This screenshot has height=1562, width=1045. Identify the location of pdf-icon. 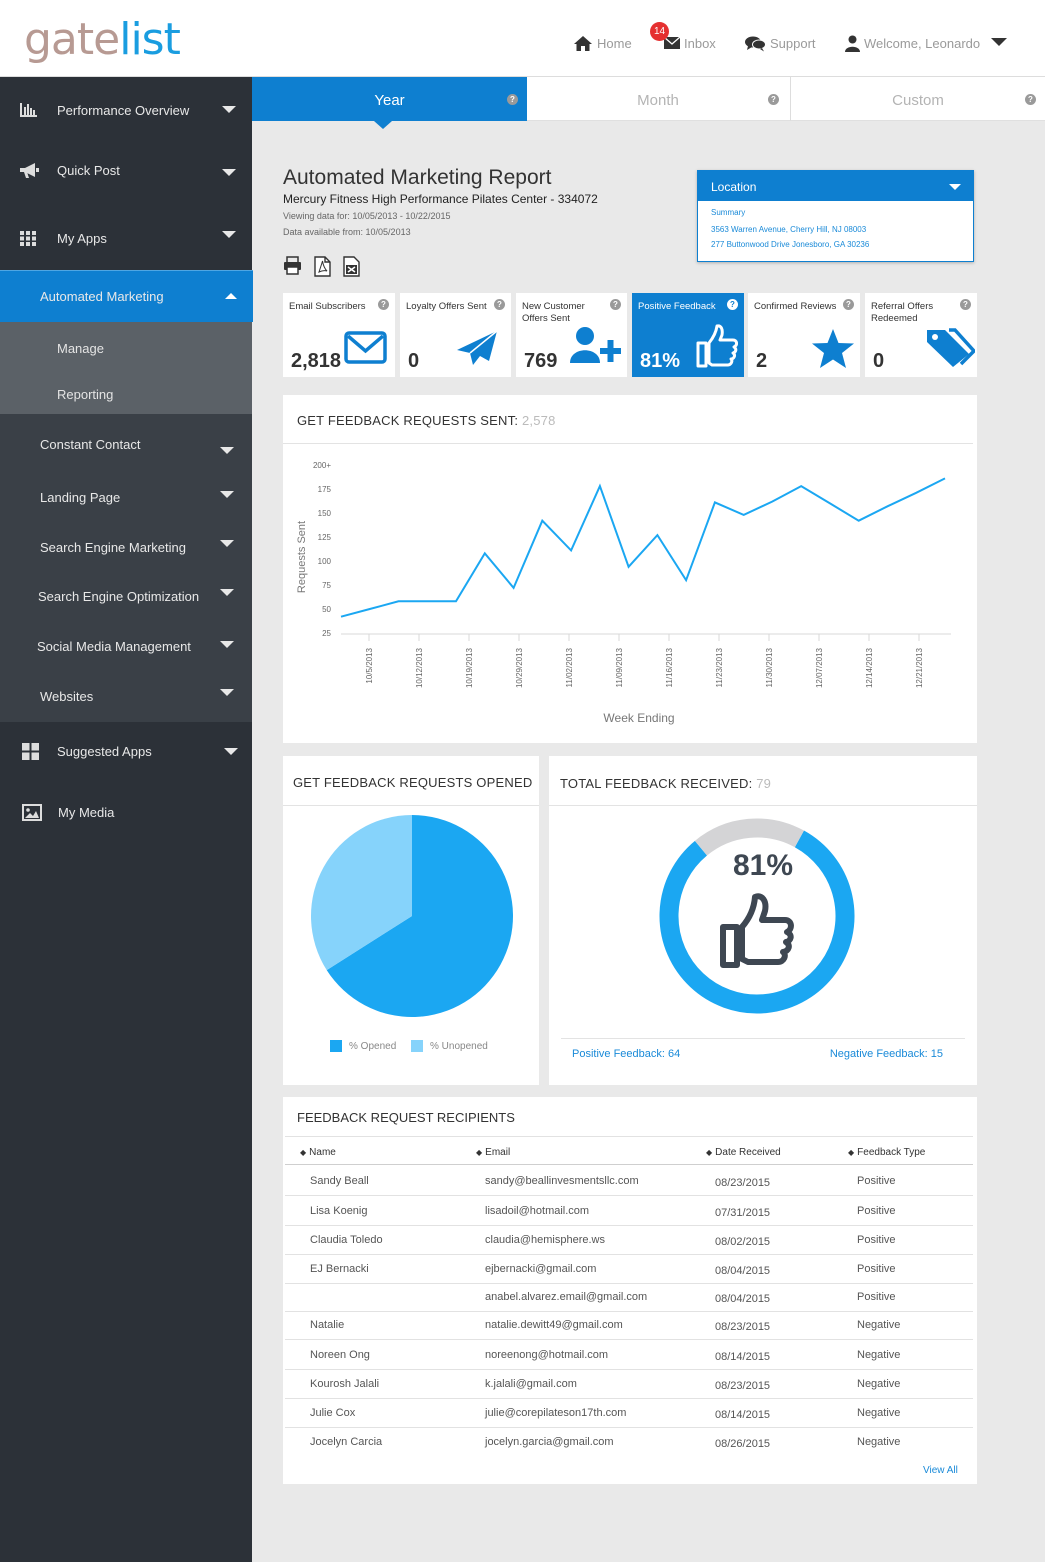
(322, 266).